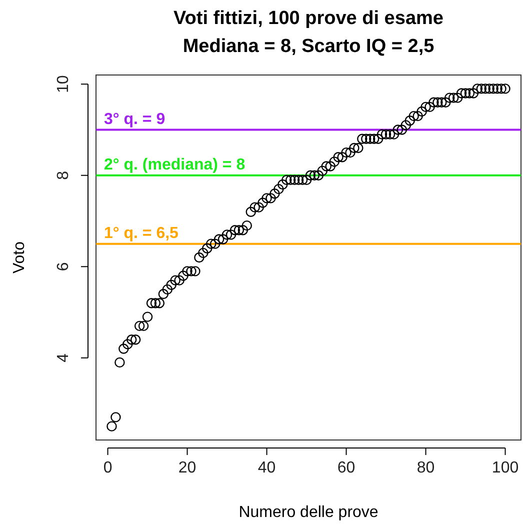  I want to click on y-axis-title: Voto, so click(19, 257).